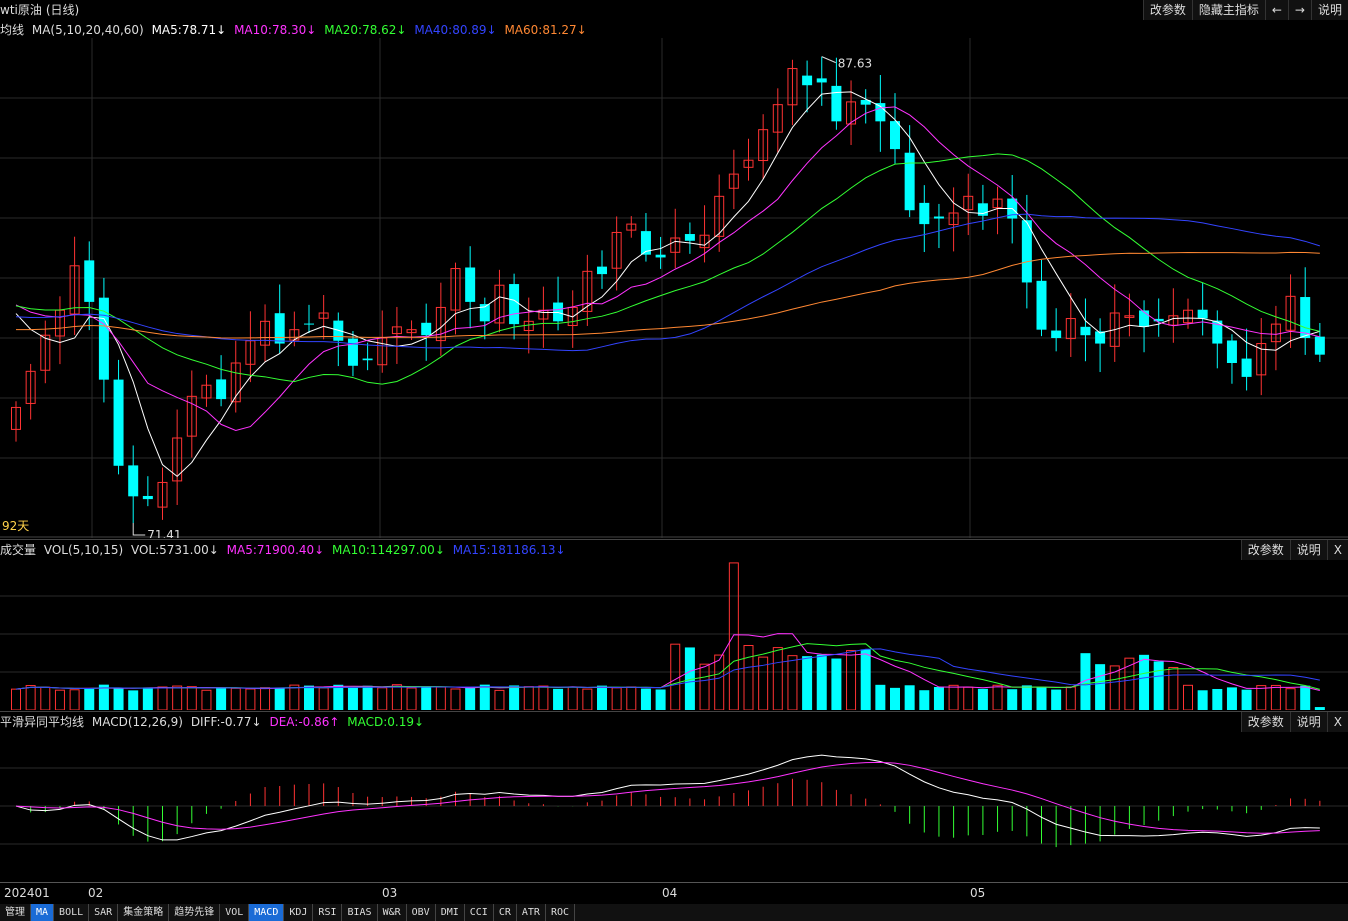 Image resolution: width=1348 pixels, height=921 pixels. What do you see at coordinates (1337, 722) in the screenshot?
I see `macd-close-button: X` at bounding box center [1337, 722].